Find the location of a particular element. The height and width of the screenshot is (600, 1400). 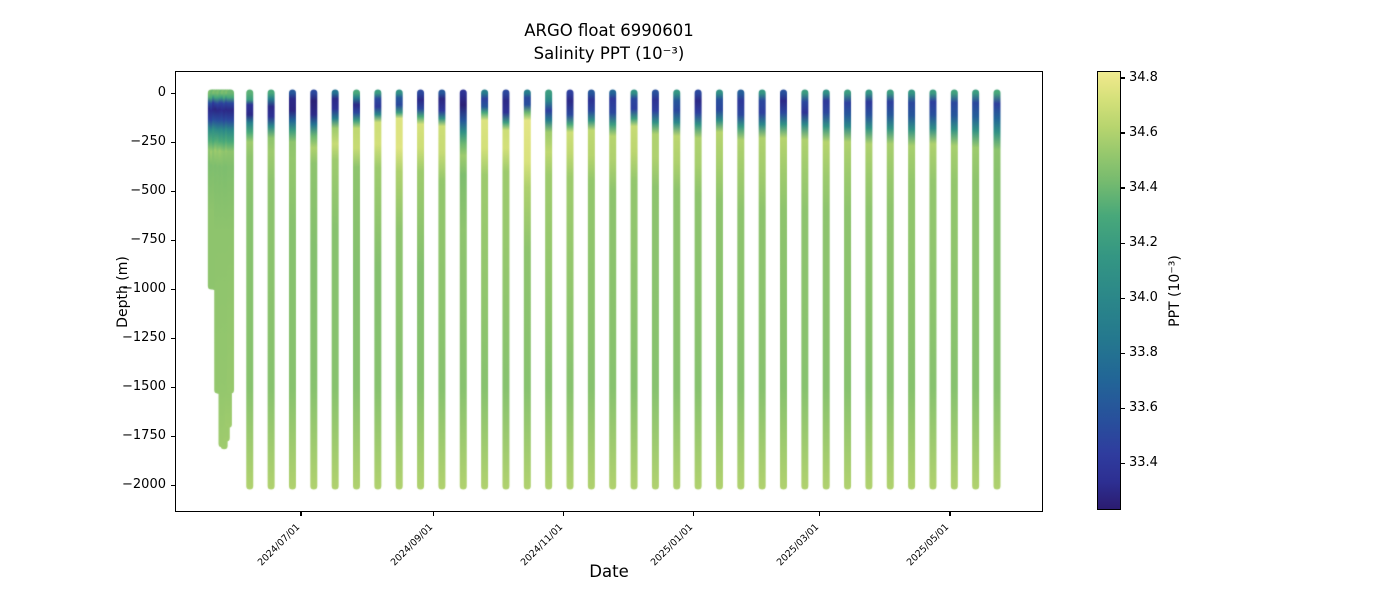

y-tick-label: −1000 is located at coordinates (144, 288).